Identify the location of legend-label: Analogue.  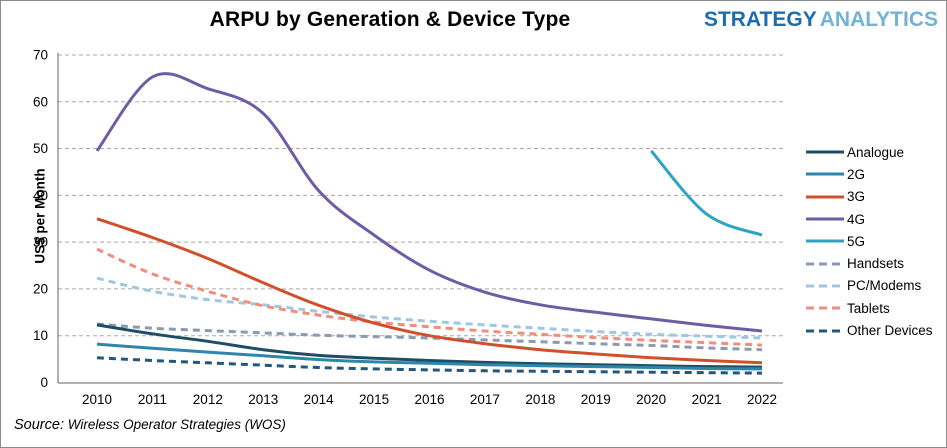
(876, 152).